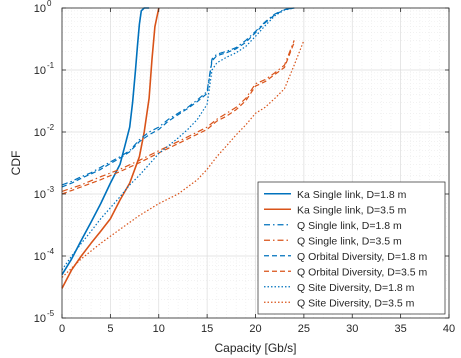  I want to click on legend-label: Ka Single link, D=1.8 m, so click(352, 195).